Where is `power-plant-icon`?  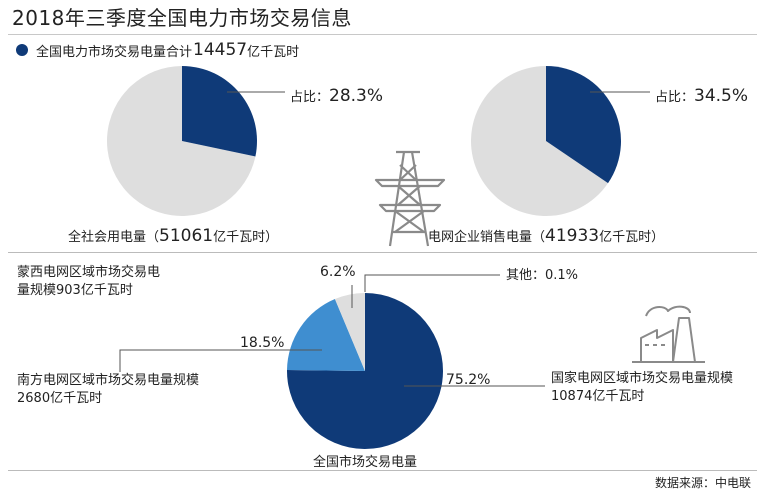
power-plant-icon is located at coordinates (668, 334).